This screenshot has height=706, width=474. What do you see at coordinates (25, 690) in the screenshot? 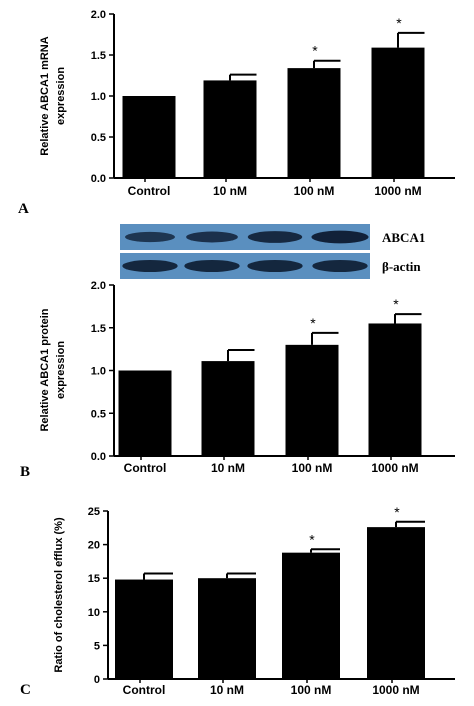
I see `panel-label: C` at bounding box center [25, 690].